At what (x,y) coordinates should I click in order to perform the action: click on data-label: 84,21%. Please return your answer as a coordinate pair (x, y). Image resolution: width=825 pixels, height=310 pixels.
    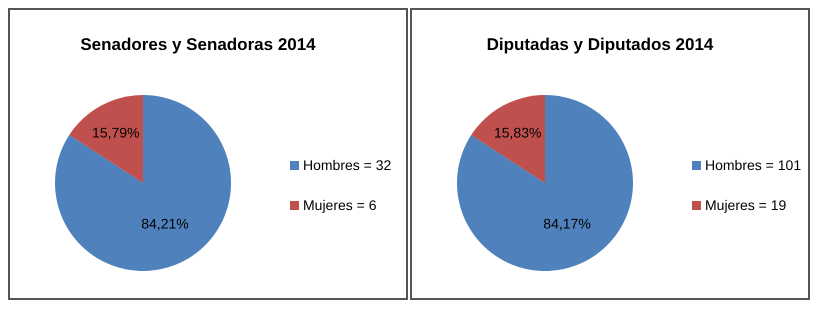
    Looking at the image, I should click on (165, 224).